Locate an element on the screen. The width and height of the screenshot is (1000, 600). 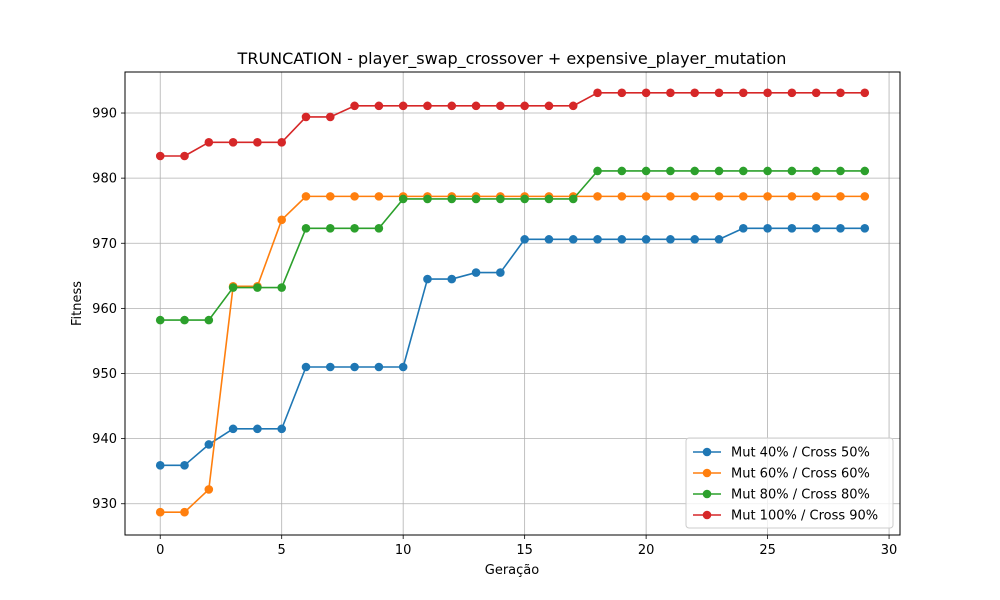
x-tick-label: 25 is located at coordinates (767, 550).